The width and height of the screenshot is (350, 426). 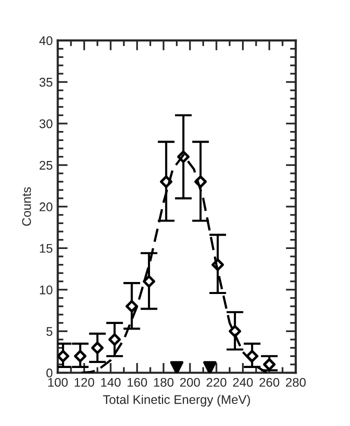 I want to click on x-tick-label: 260, so click(x=270, y=382).